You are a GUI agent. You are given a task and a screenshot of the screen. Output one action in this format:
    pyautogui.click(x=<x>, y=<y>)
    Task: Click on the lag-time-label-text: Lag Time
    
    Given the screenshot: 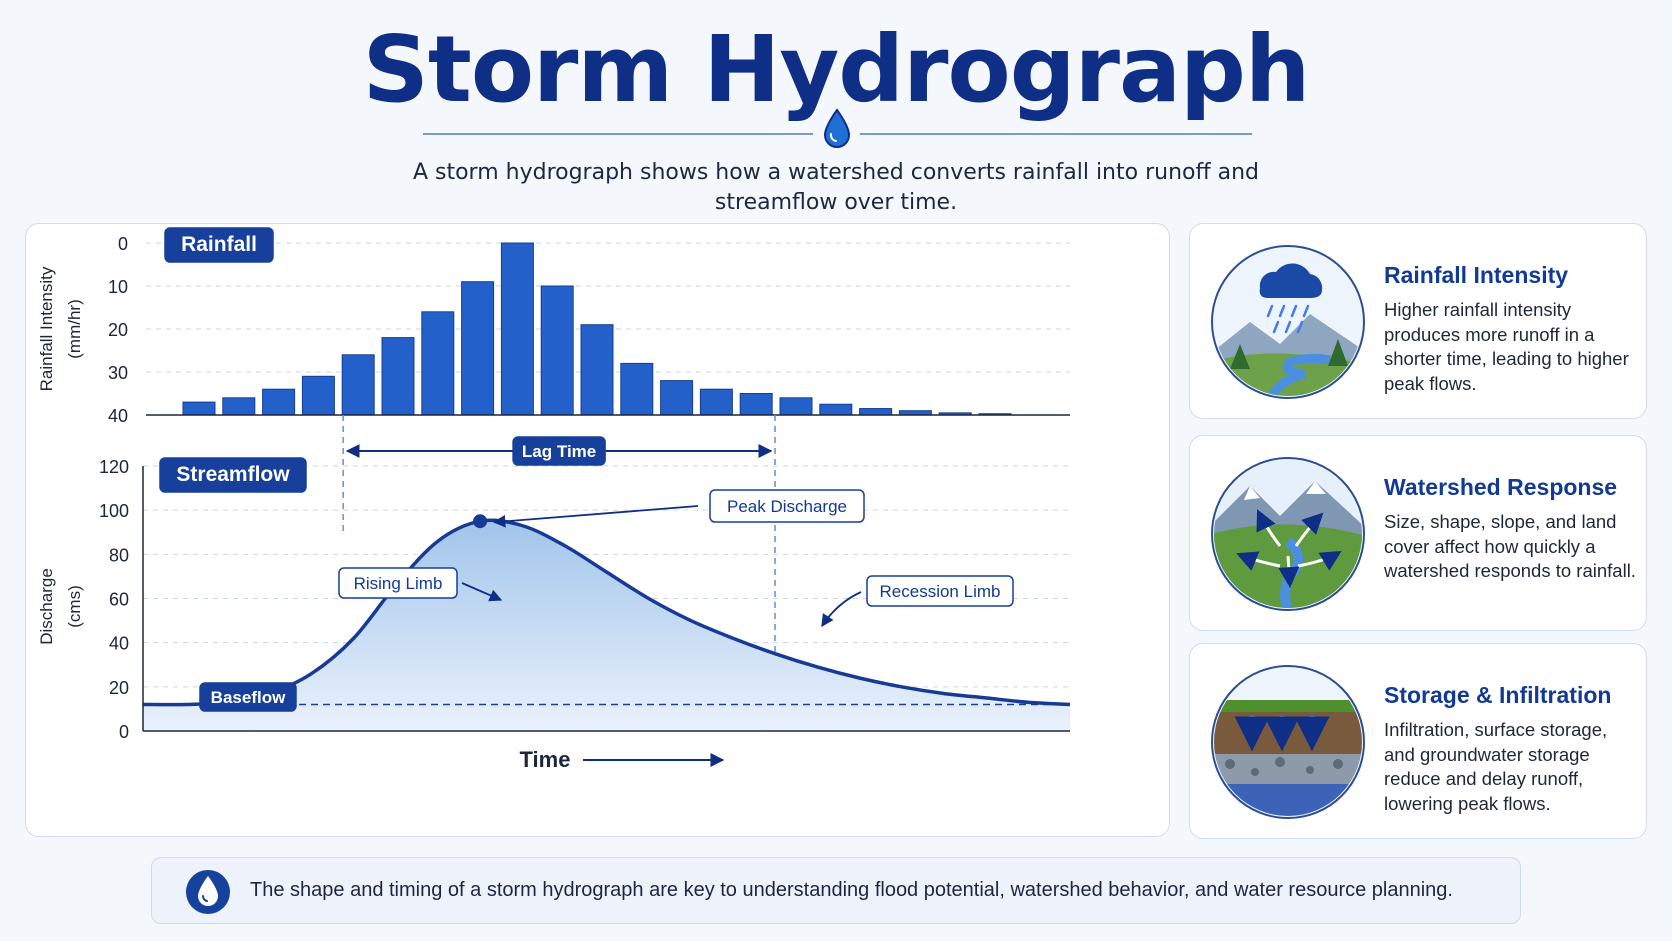 What is the action you would take?
    pyautogui.click(x=559, y=451)
    